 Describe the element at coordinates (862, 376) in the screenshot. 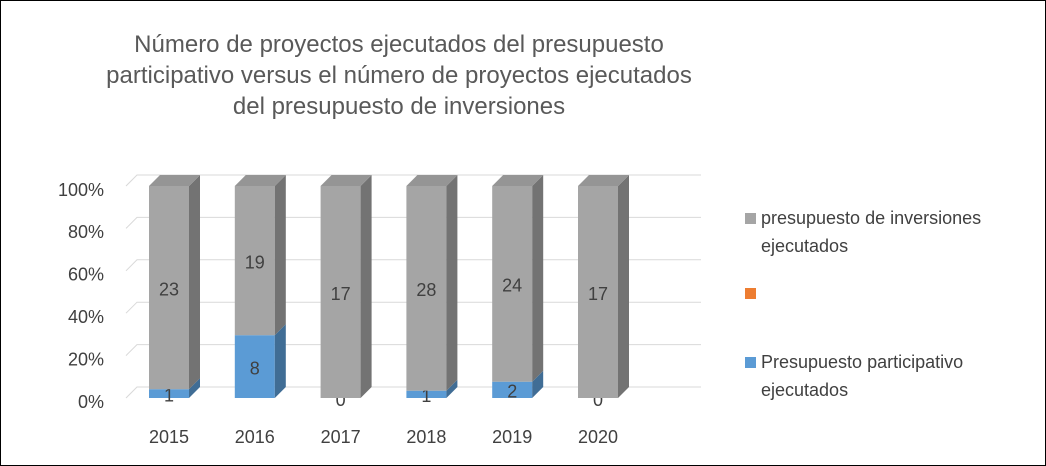

I see `legend-label: Presupuesto participativo ejecutados` at that location.